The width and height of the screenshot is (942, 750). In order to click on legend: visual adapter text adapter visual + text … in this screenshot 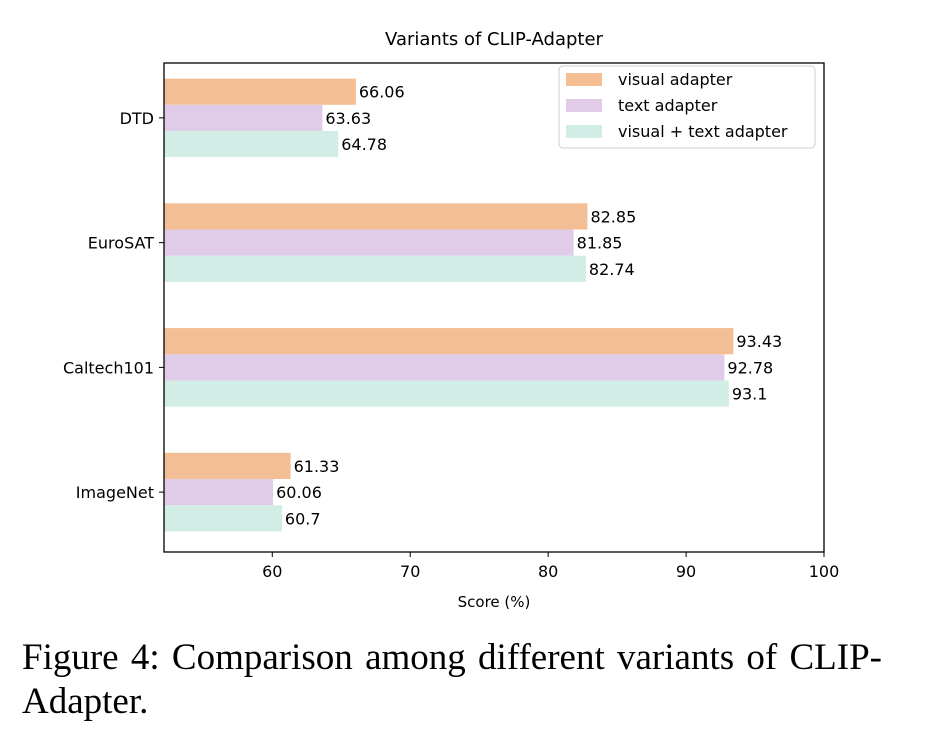, I will do `click(687, 107)`.